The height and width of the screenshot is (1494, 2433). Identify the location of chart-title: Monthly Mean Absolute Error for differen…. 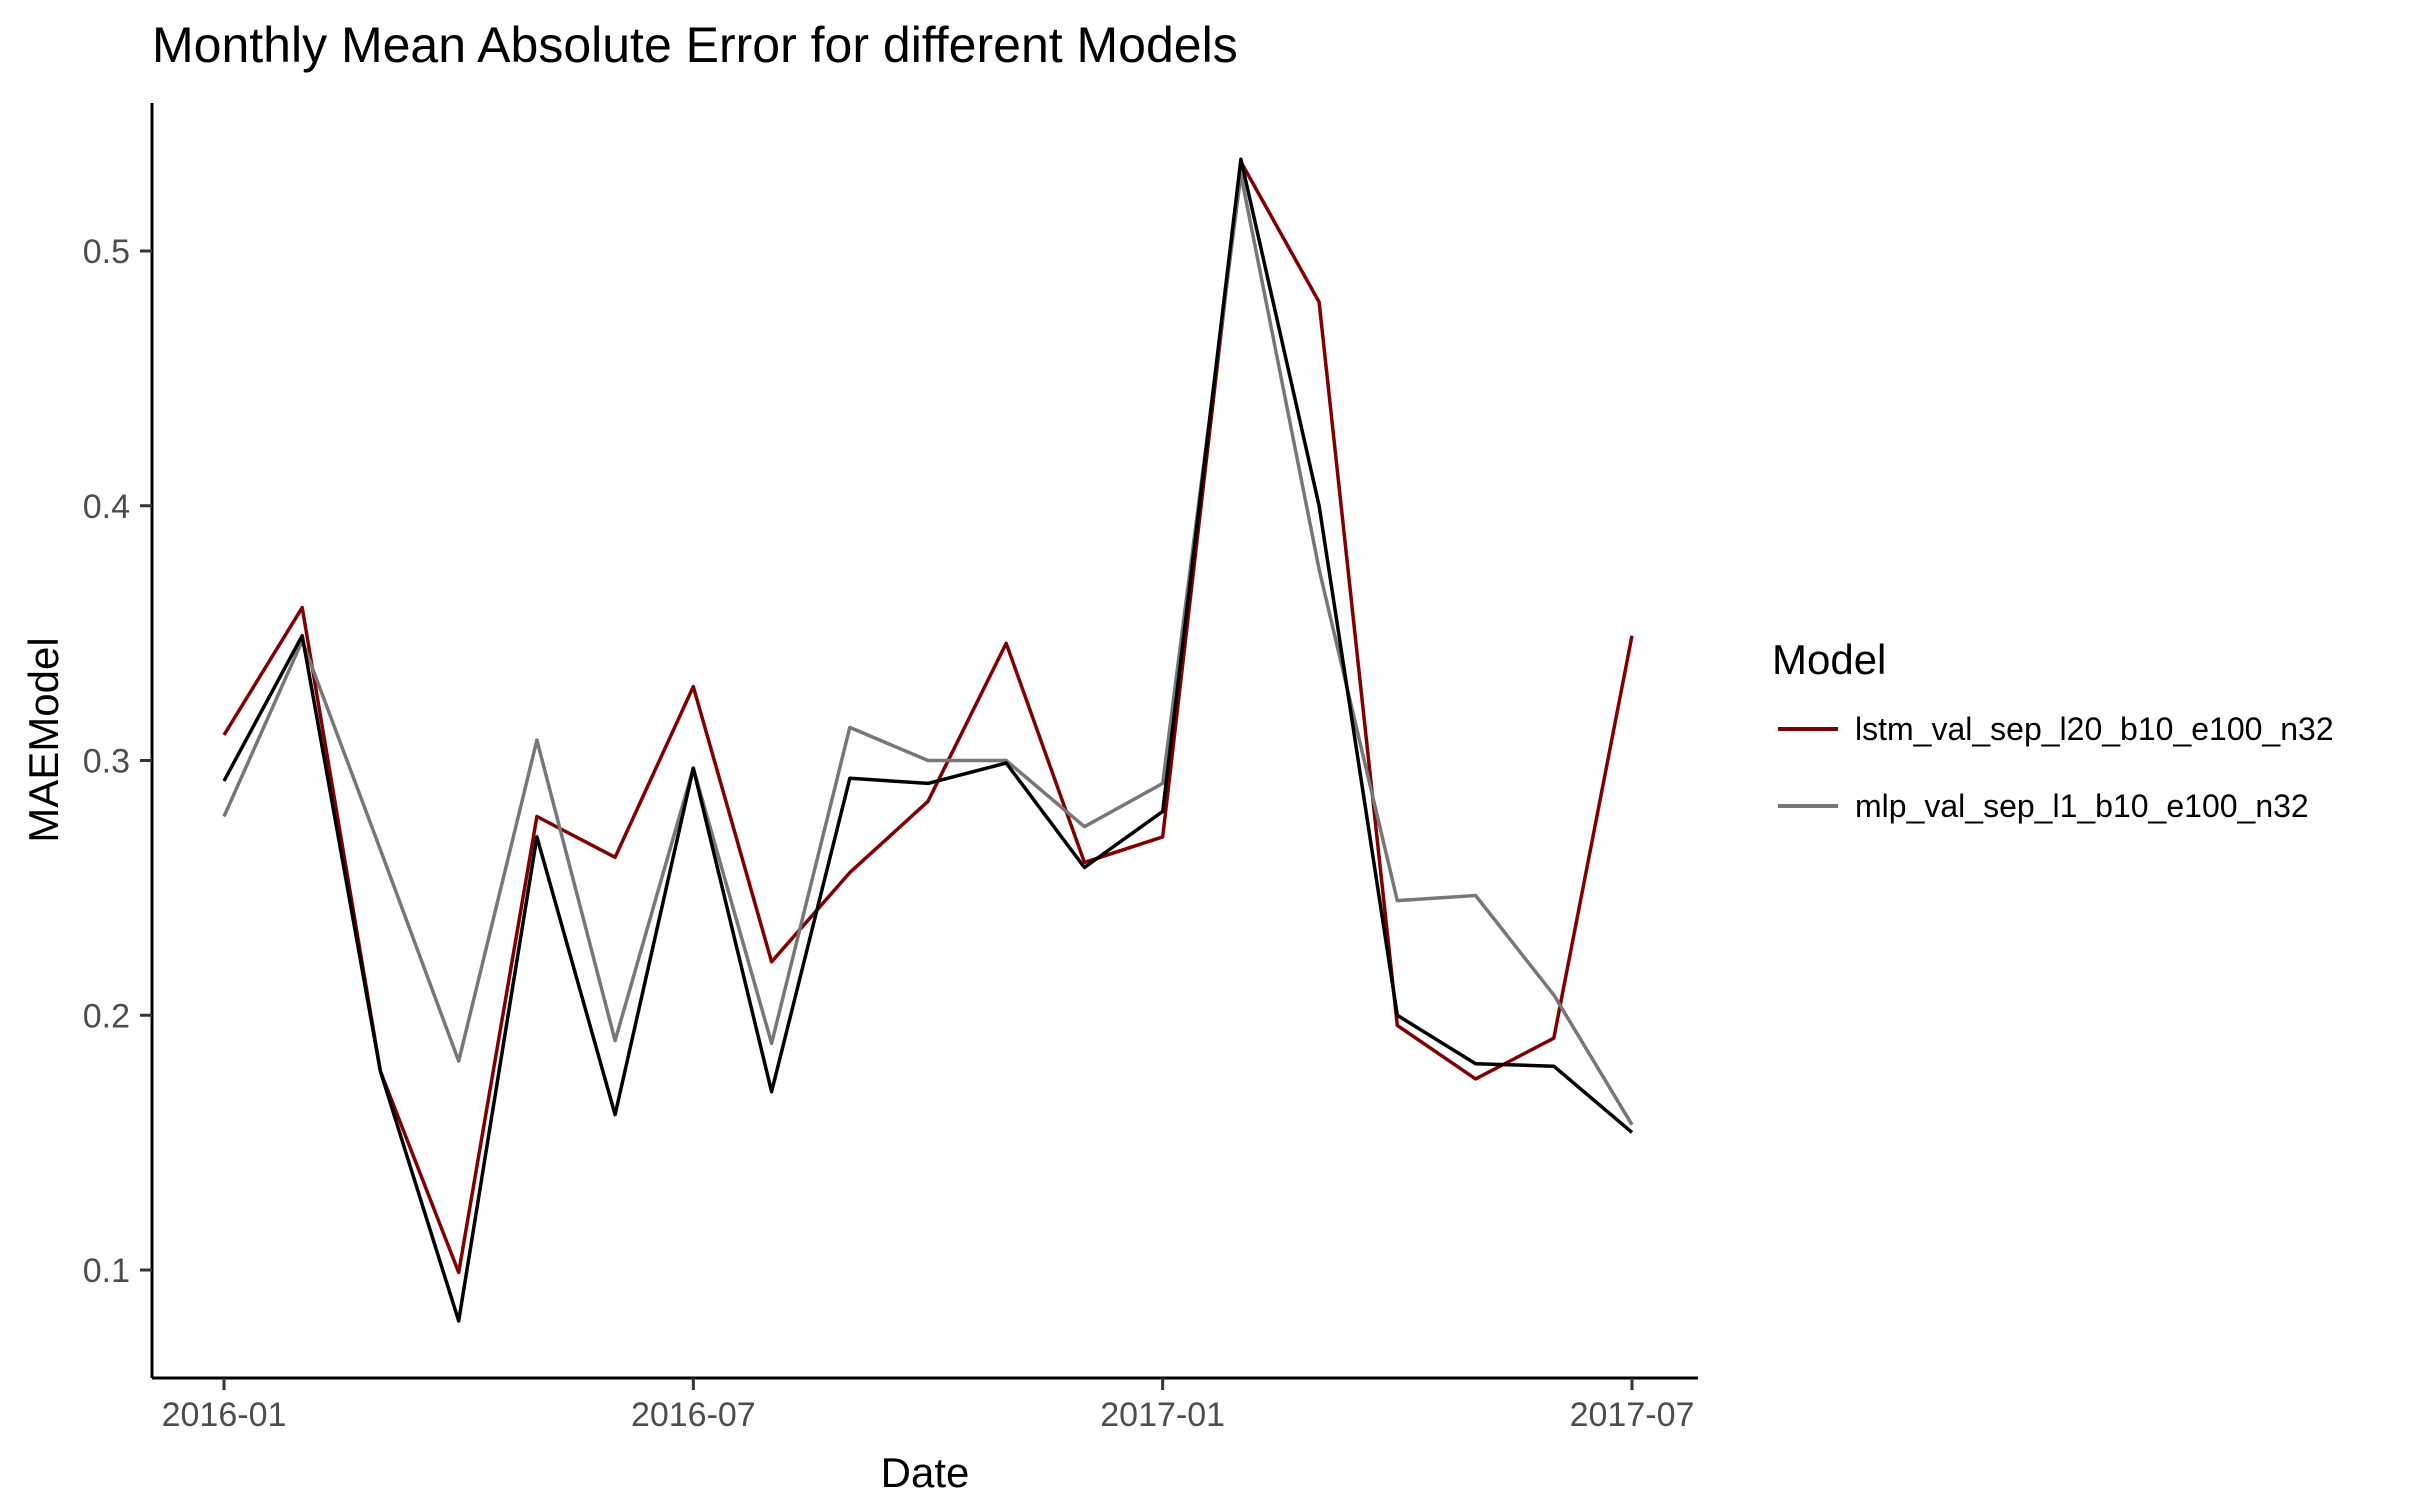
(695, 45).